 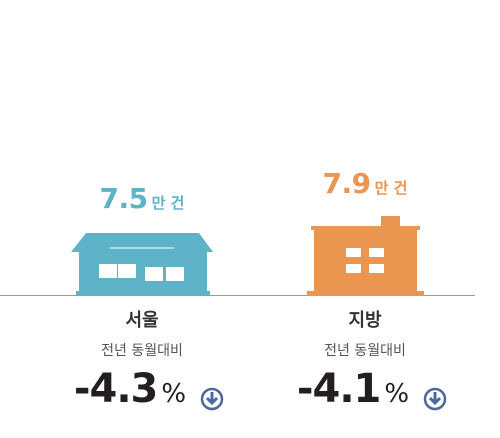 What do you see at coordinates (142, 320) in the screenshot?
I see `region: 서울` at bounding box center [142, 320].